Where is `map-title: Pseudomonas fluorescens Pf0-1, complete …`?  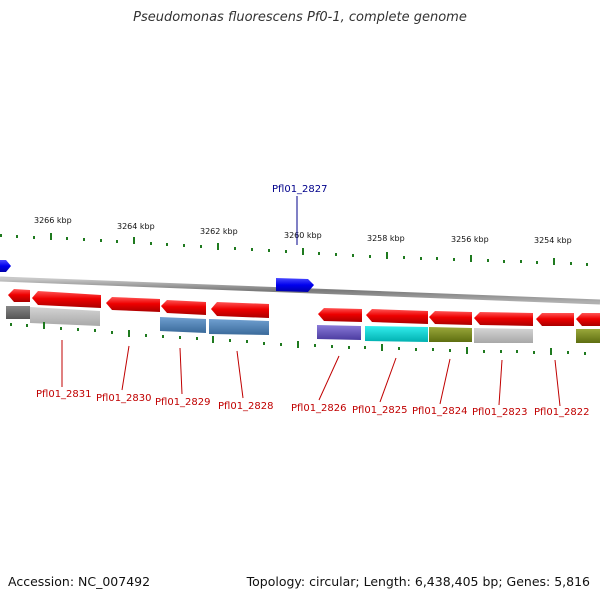
map-title: Pseudomonas fluorescens Pf0-1, complete … is located at coordinates (300, 17).